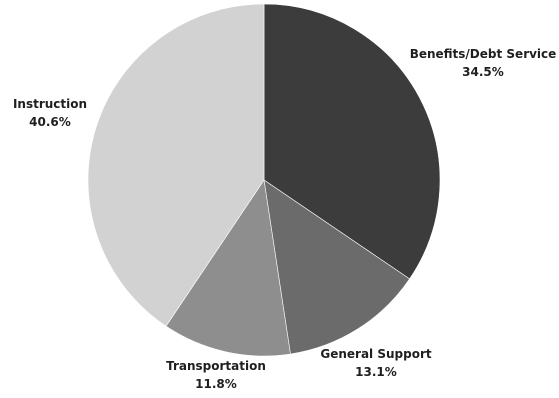  What do you see at coordinates (376, 372) in the screenshot?
I see `slice-label-value: 13.1%` at bounding box center [376, 372].